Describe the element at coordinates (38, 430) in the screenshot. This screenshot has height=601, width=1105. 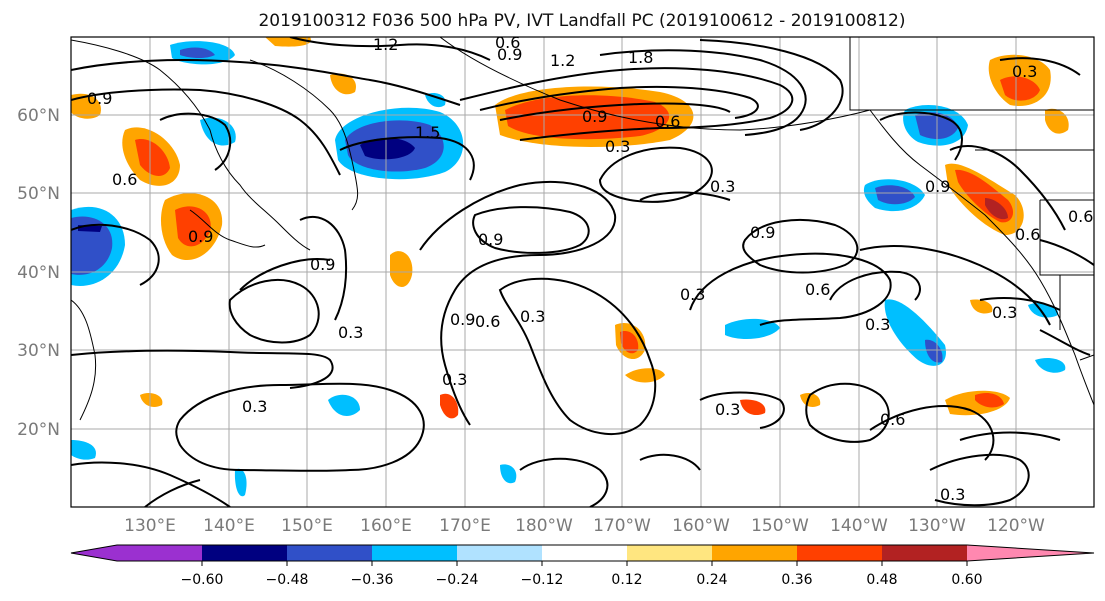
I see `lat-label-20n: 20°N` at that location.